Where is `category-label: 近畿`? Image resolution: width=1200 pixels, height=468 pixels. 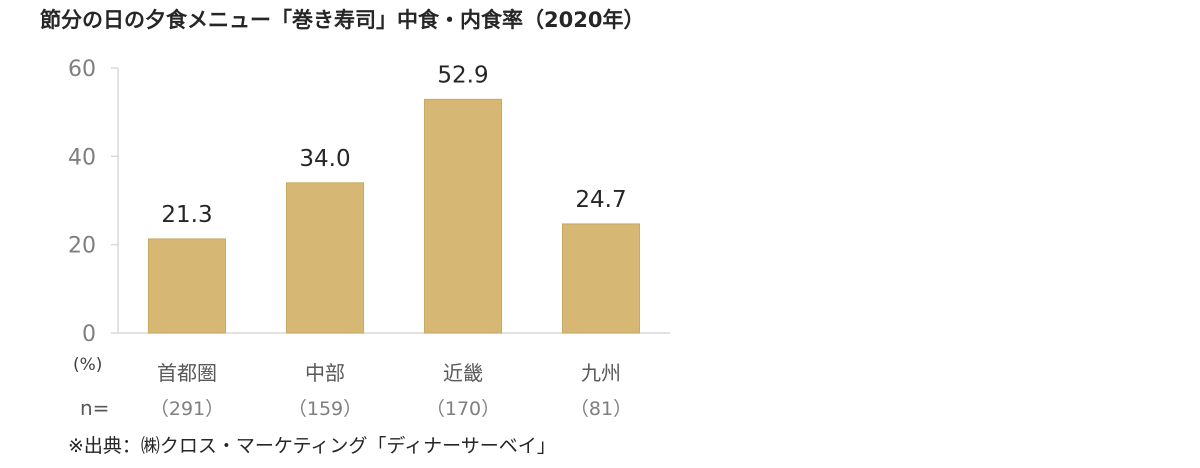
category-label: 近畿 is located at coordinates (463, 373).